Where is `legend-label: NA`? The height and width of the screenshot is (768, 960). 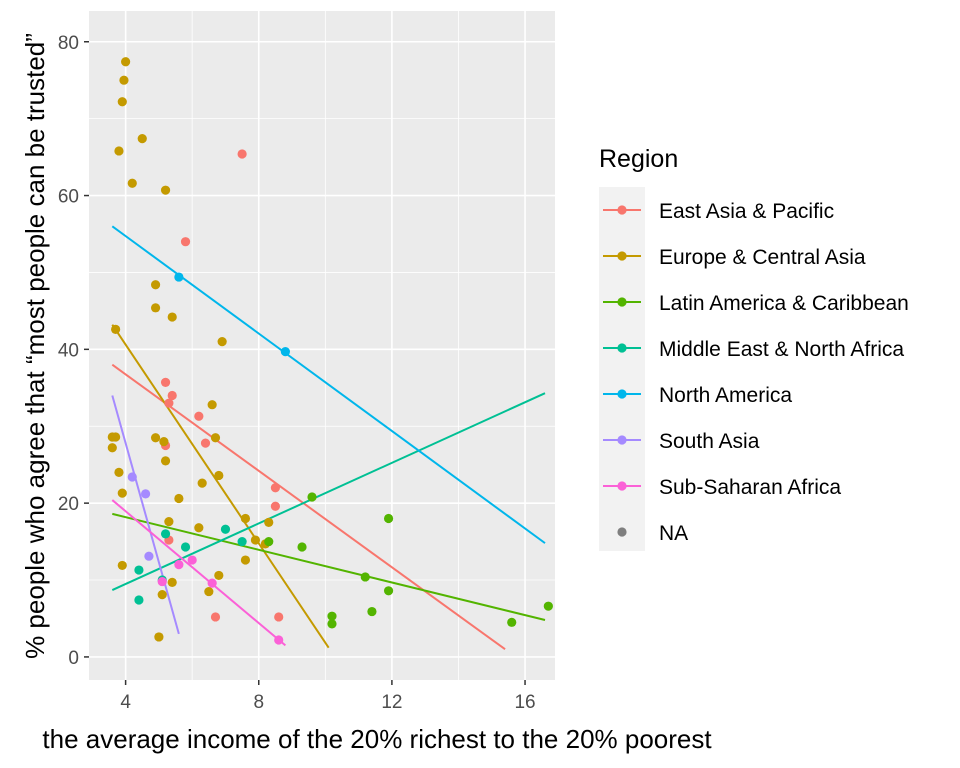 legend-label: NA is located at coordinates (673, 533).